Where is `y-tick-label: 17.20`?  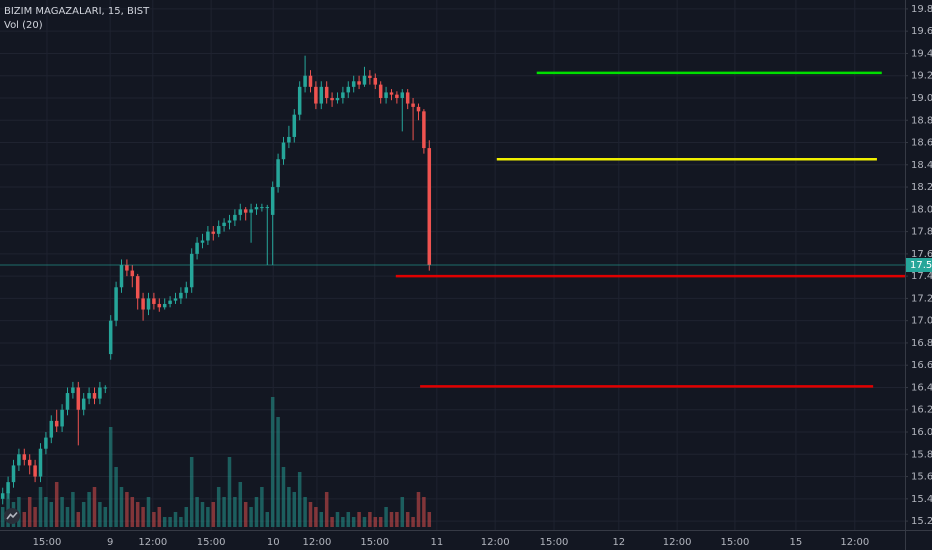 y-tick-label: 17.20 is located at coordinates (921, 298).